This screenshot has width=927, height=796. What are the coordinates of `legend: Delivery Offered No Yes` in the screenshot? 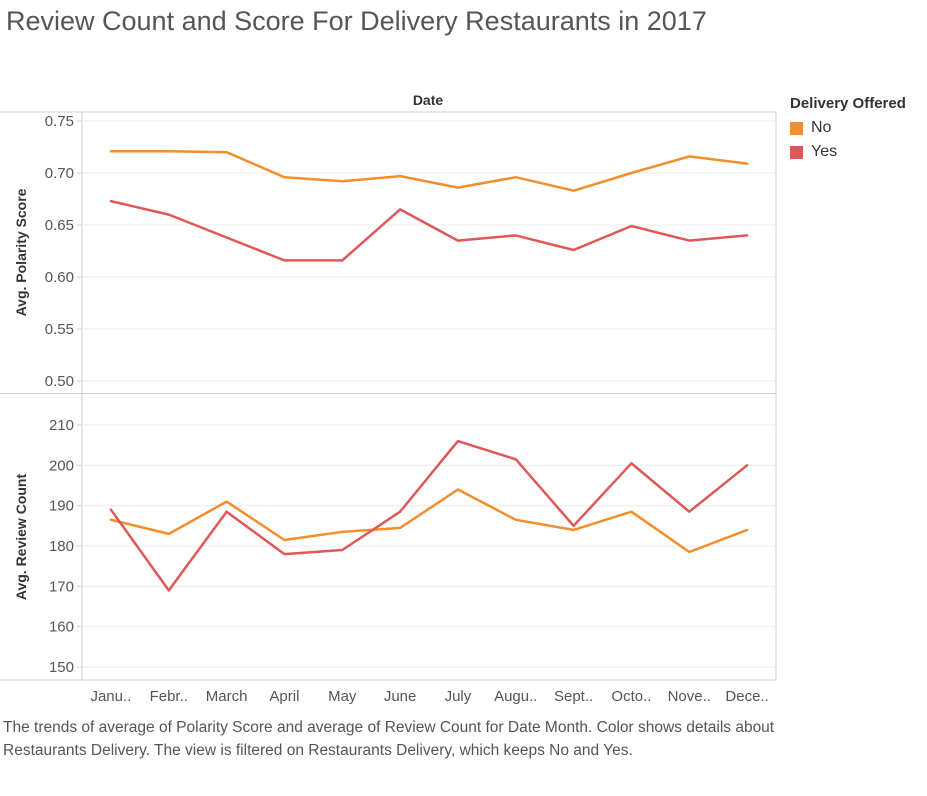 It's located at (848, 129).